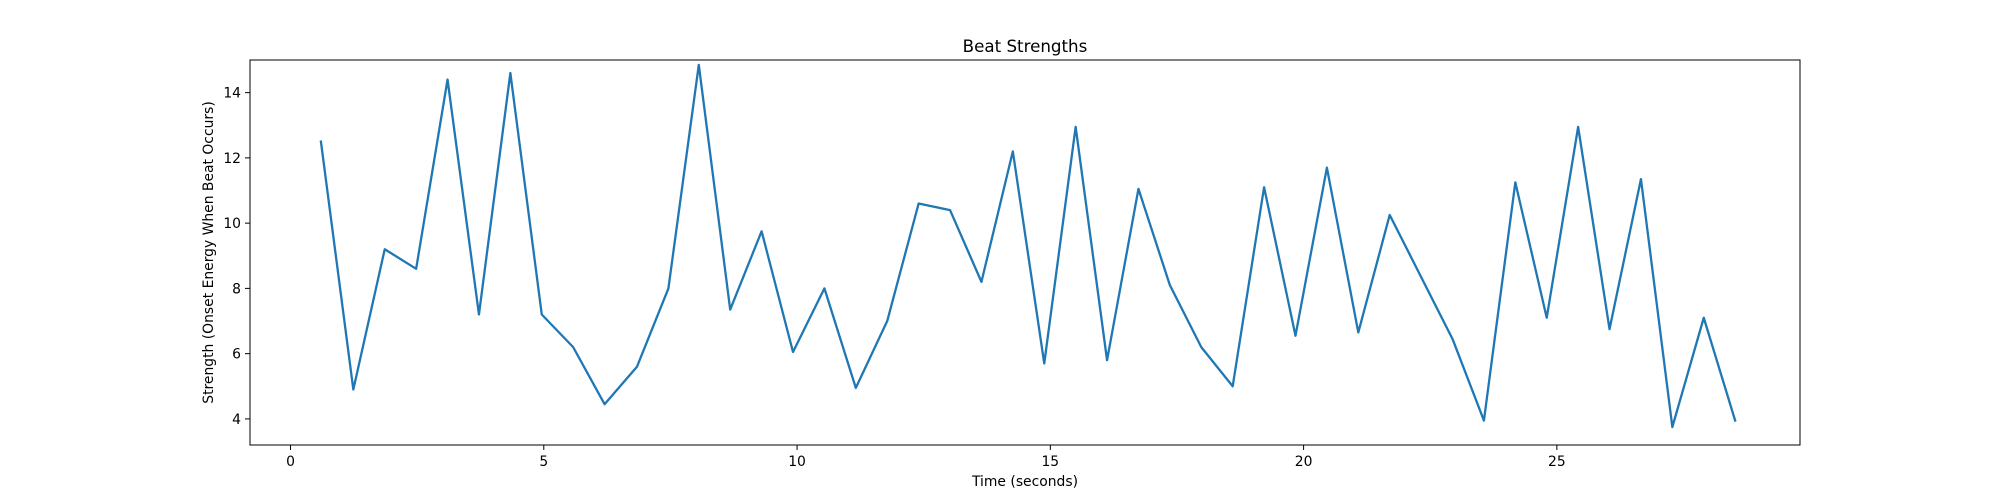 The image size is (2000, 500). What do you see at coordinates (209, 252) in the screenshot?
I see `y-axis-label: Strength (Onset Energy When Beat Occurs)` at bounding box center [209, 252].